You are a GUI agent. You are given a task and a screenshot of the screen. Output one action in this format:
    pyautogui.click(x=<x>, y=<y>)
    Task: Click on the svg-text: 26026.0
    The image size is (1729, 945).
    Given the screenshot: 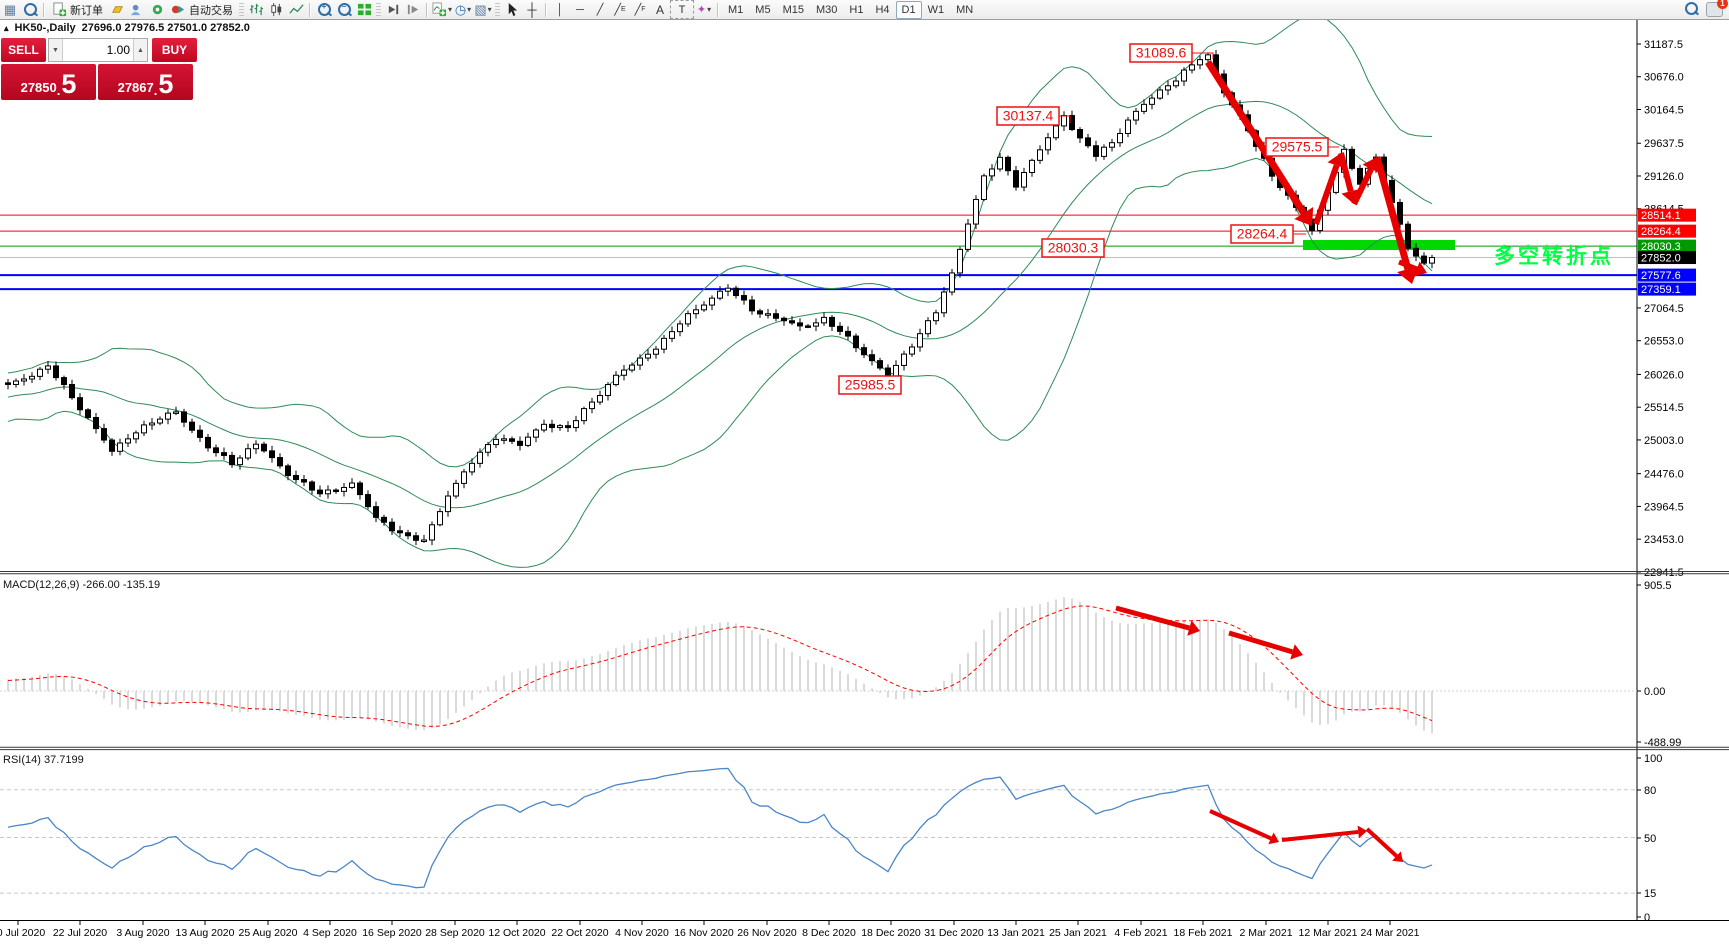 What is the action you would take?
    pyautogui.click(x=1664, y=375)
    